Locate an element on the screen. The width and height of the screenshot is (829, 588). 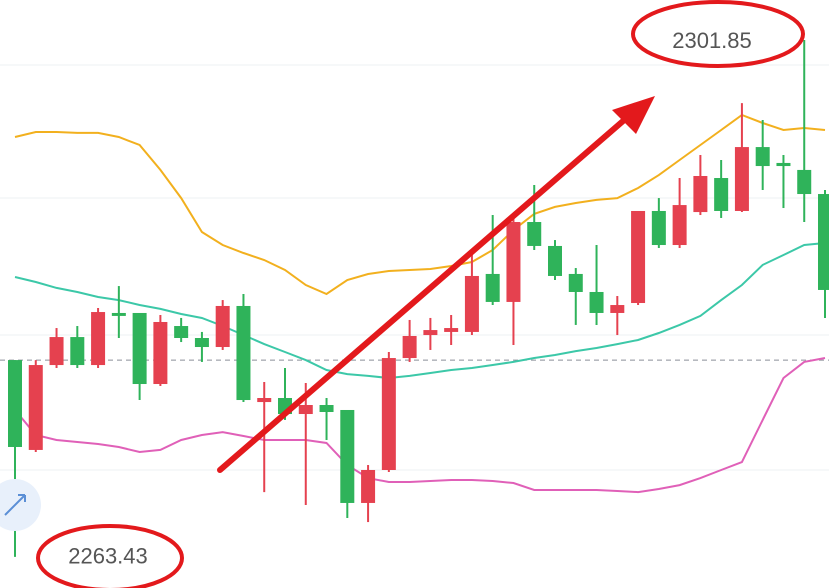
tool-icon is located at coordinates (20, 505).